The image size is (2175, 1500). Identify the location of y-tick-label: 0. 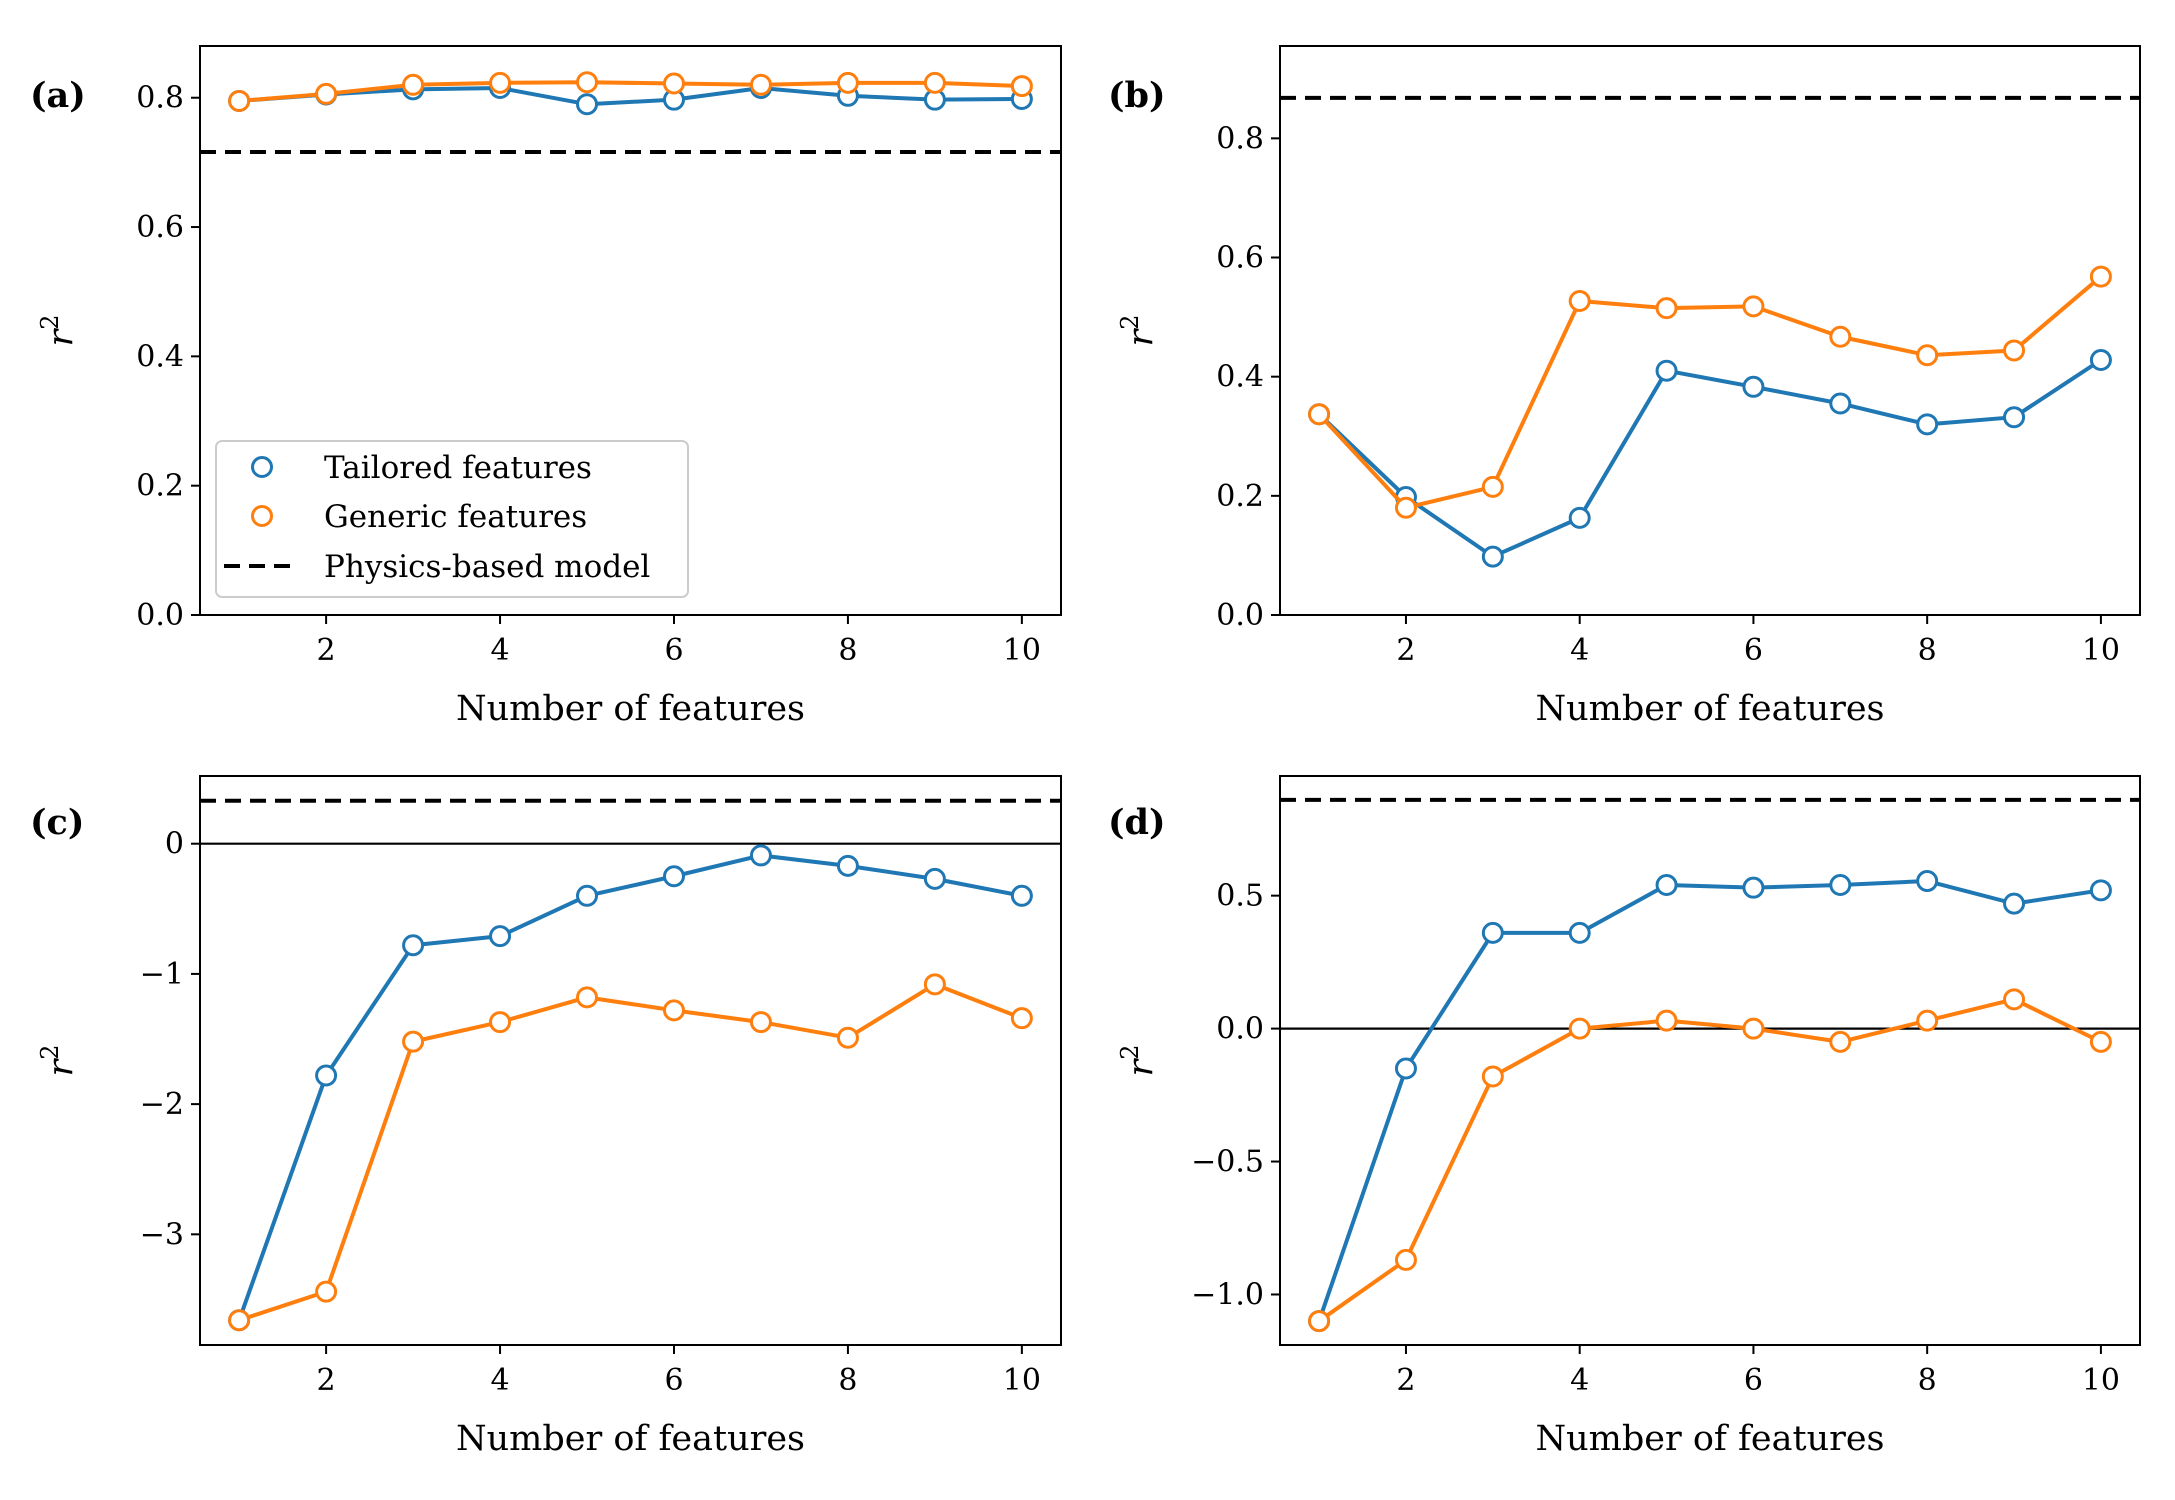
(174, 844).